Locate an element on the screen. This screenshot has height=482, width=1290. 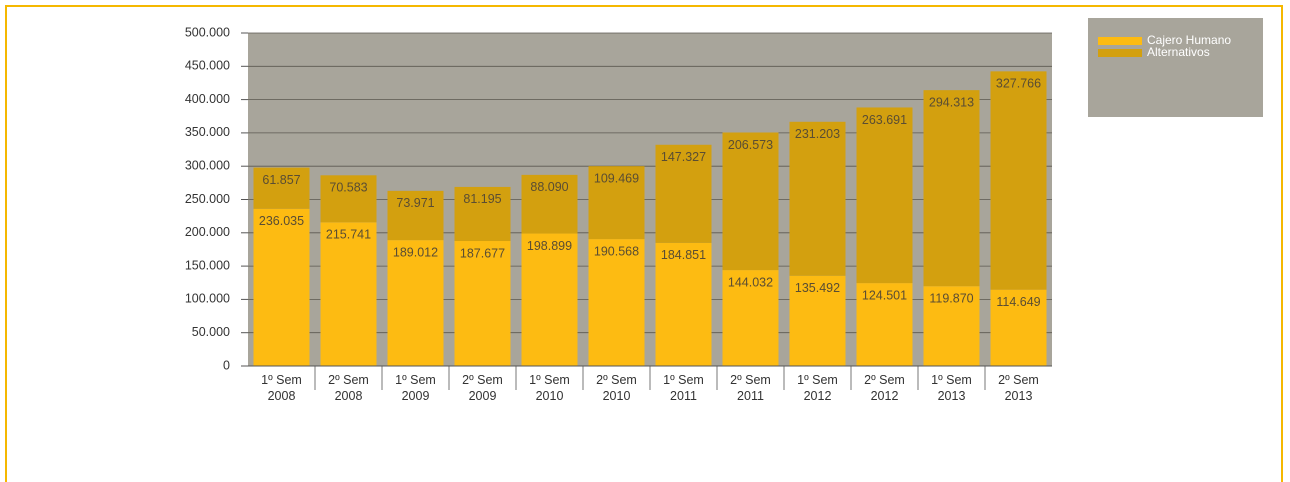
value-label: 215.741 is located at coordinates (348, 235).